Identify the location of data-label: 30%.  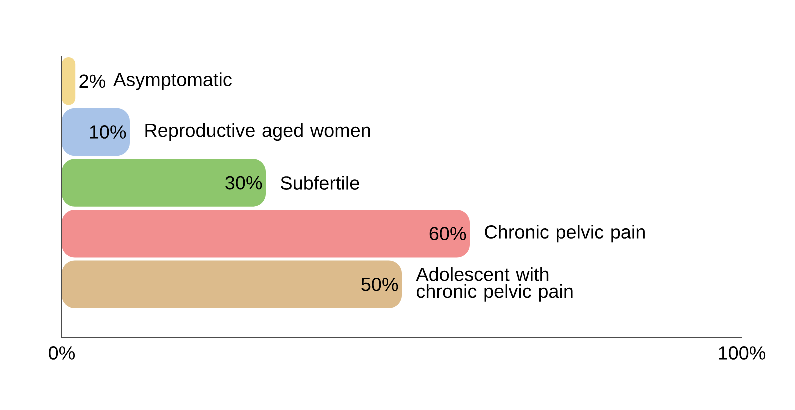
(244, 183).